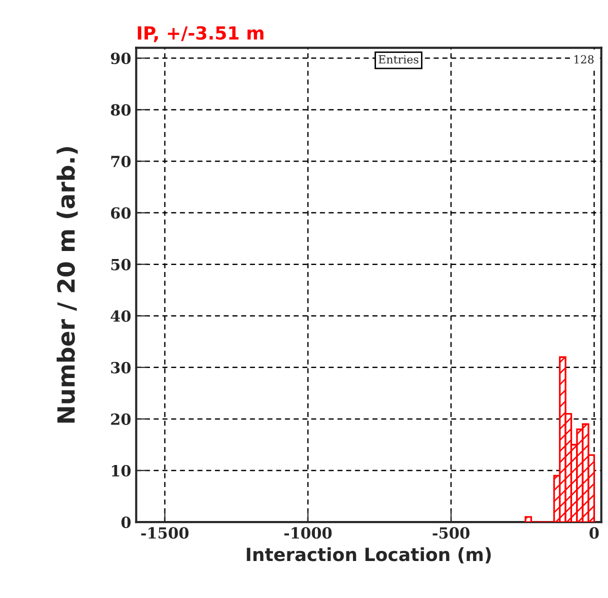 Image resolution: width=608 pixels, height=598 pixels. I want to click on y-axis-title: Number / 20 m (arb.), so click(67, 285).